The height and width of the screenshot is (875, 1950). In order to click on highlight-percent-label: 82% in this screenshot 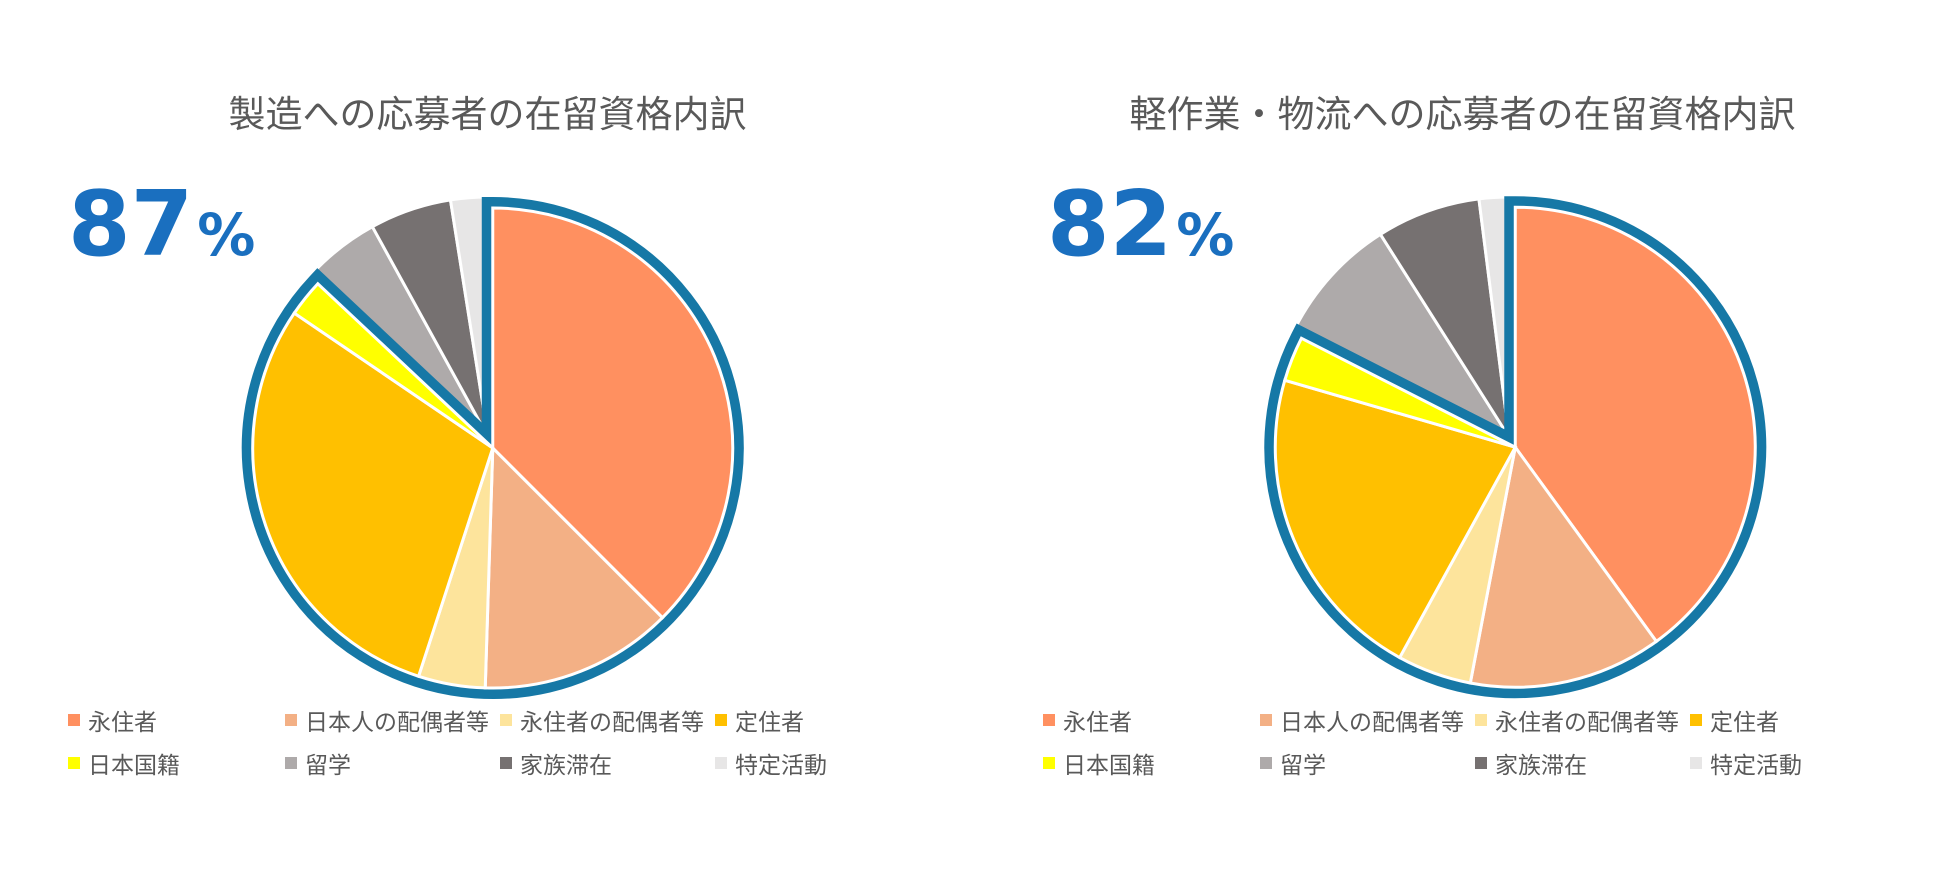, I will do `click(1140, 225)`.